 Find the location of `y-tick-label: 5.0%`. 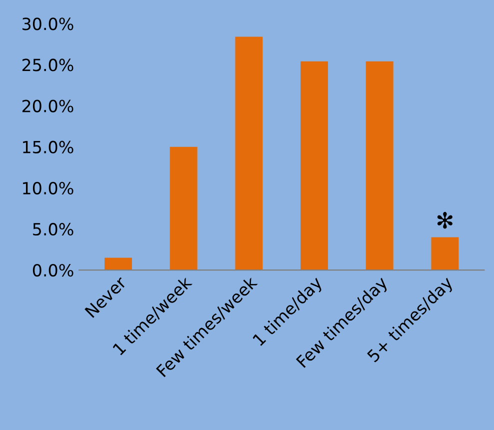

y-tick-label: 5.0% is located at coordinates (53, 229).